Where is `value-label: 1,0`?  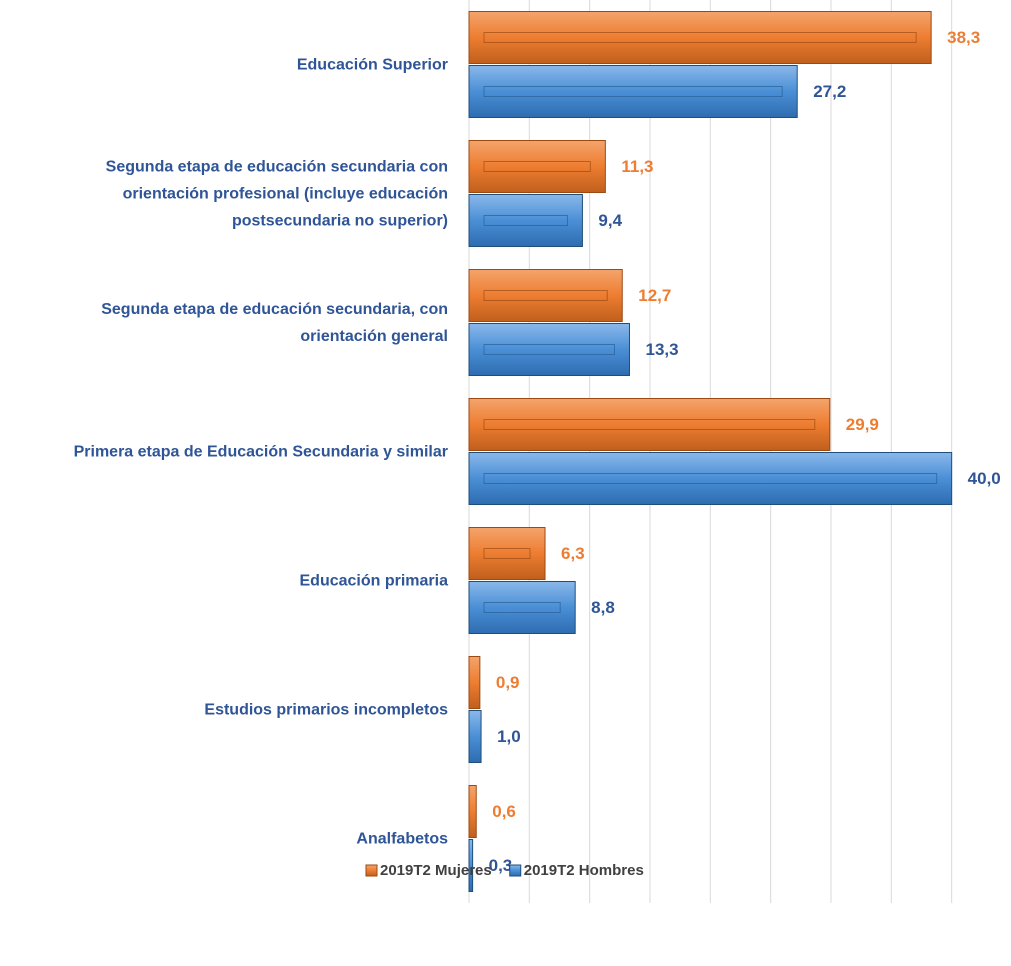
value-label: 1,0 is located at coordinates (509, 736).